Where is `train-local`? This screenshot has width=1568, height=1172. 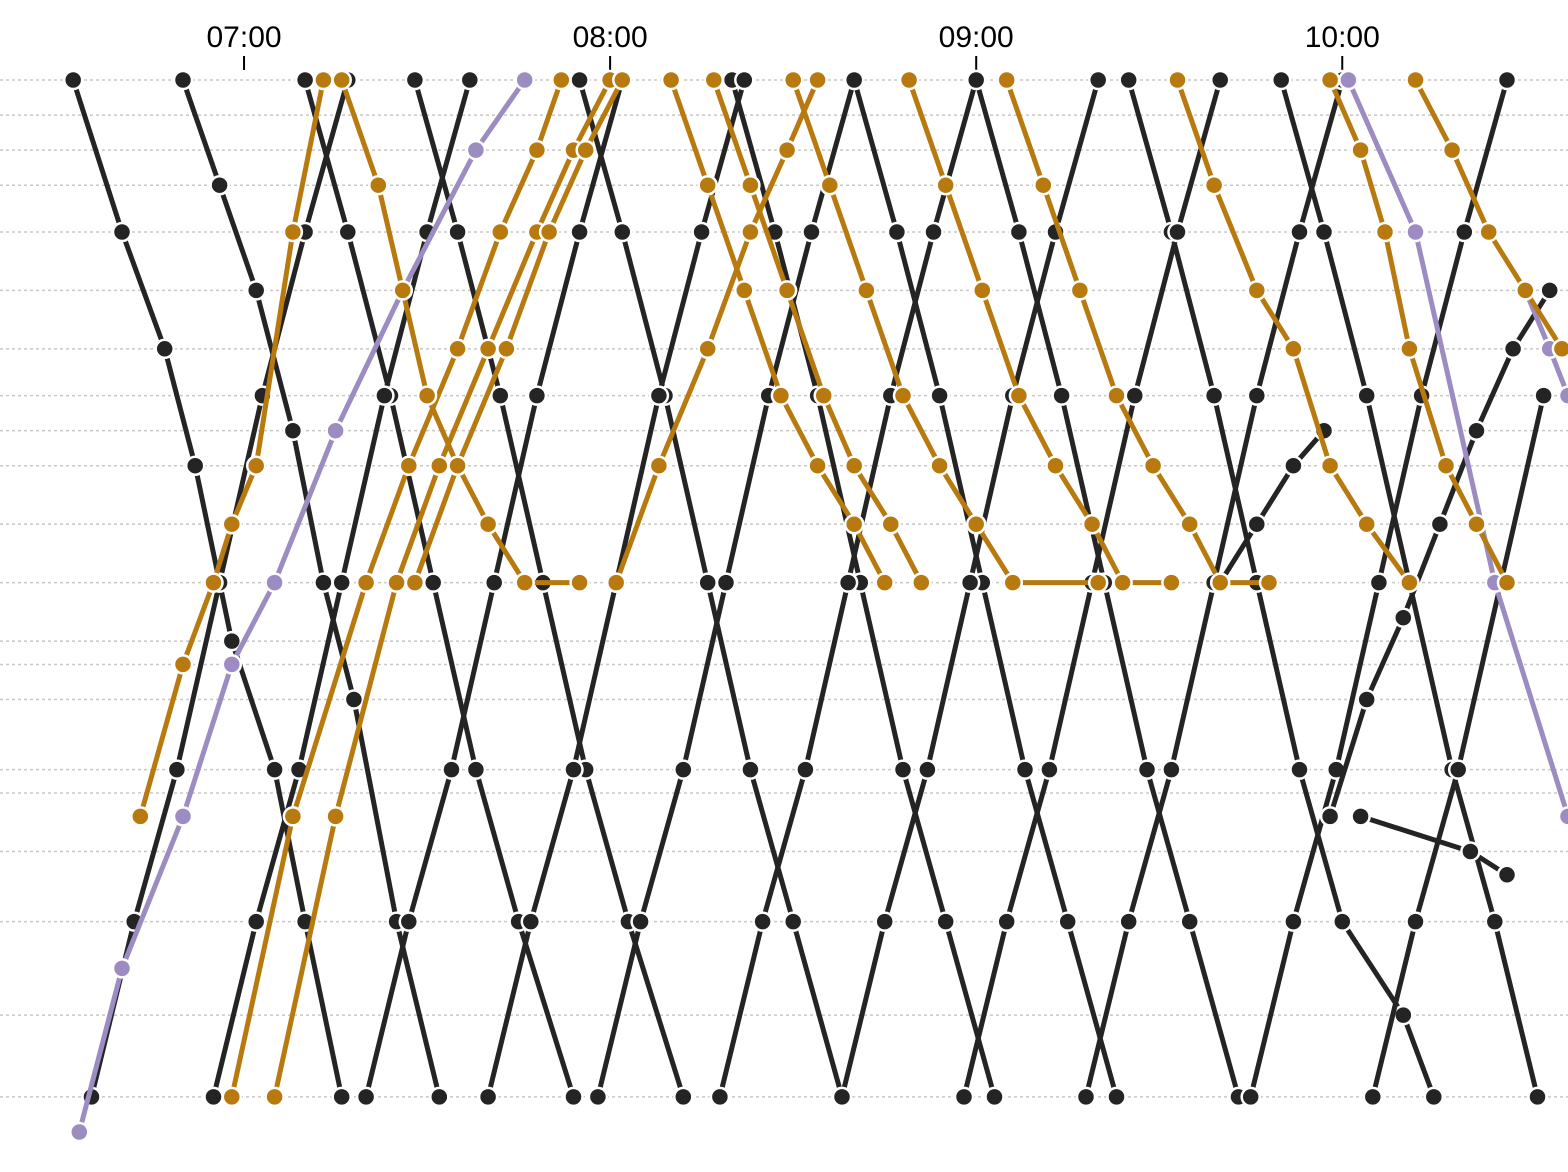 train-local is located at coordinates (1439, 553).